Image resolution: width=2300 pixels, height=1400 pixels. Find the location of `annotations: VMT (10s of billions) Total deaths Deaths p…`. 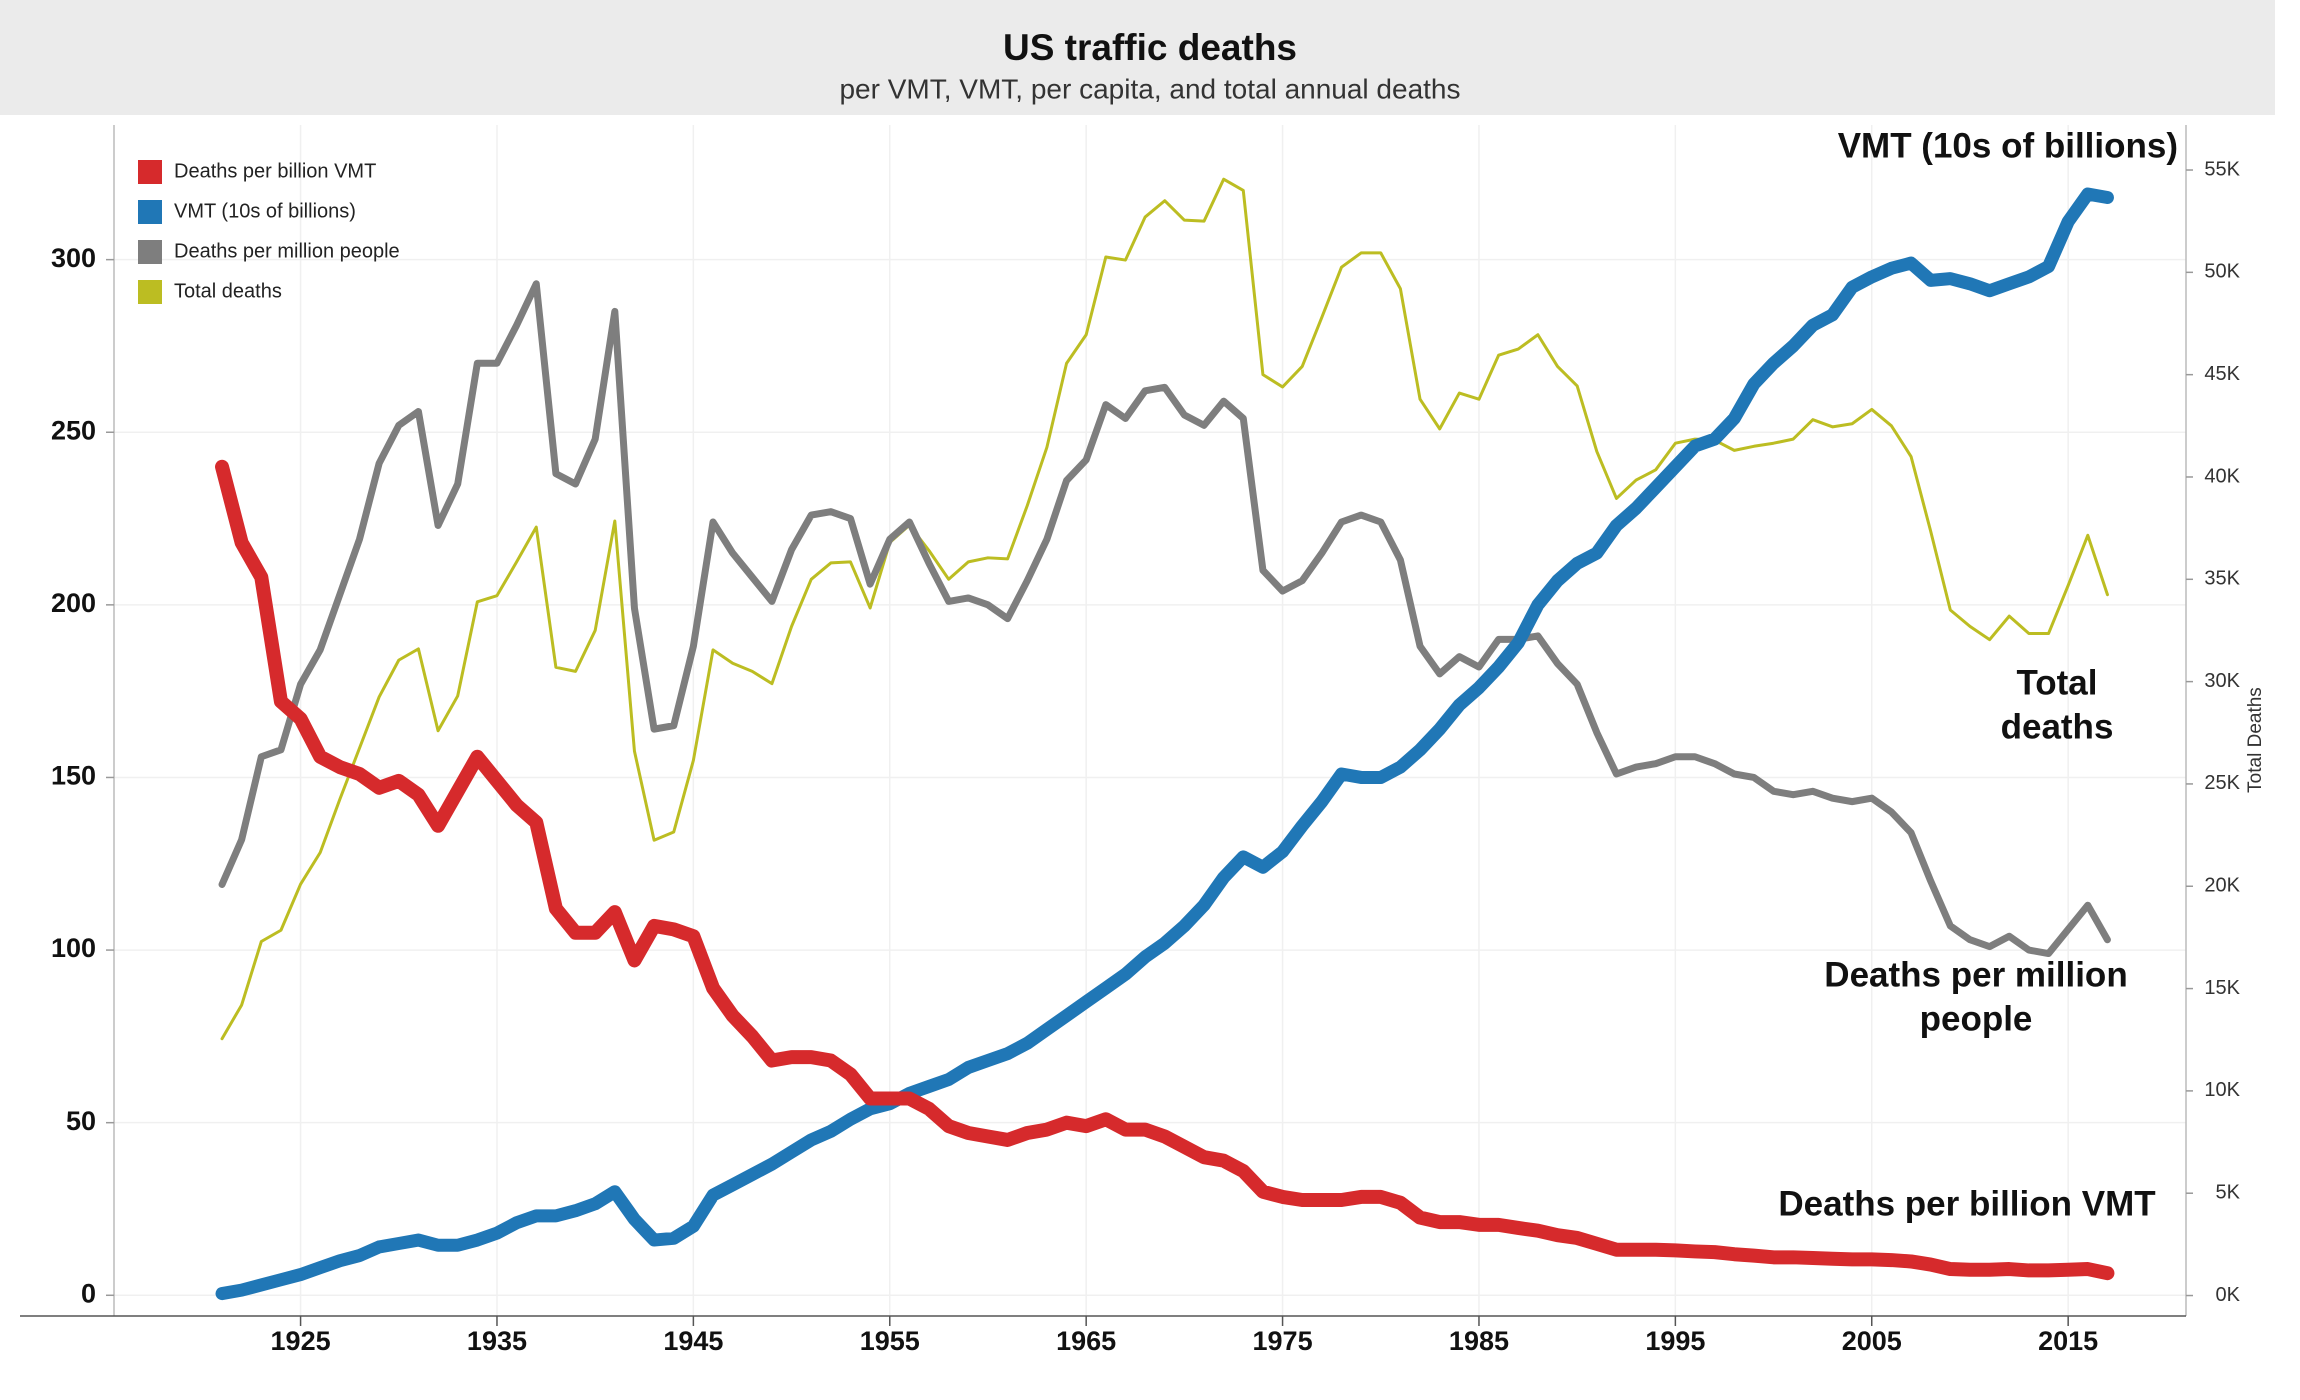

annotations: VMT (10s of billions) Total deaths Deaths p… is located at coordinates (1978, 674).